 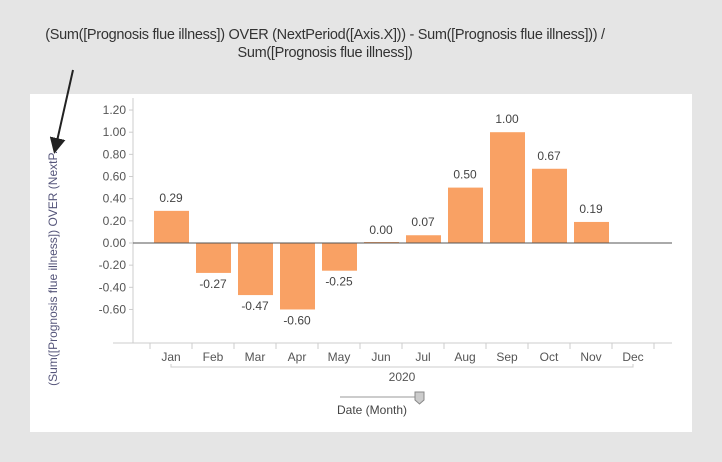 What do you see at coordinates (171, 226) in the screenshot?
I see `bar-jan` at bounding box center [171, 226].